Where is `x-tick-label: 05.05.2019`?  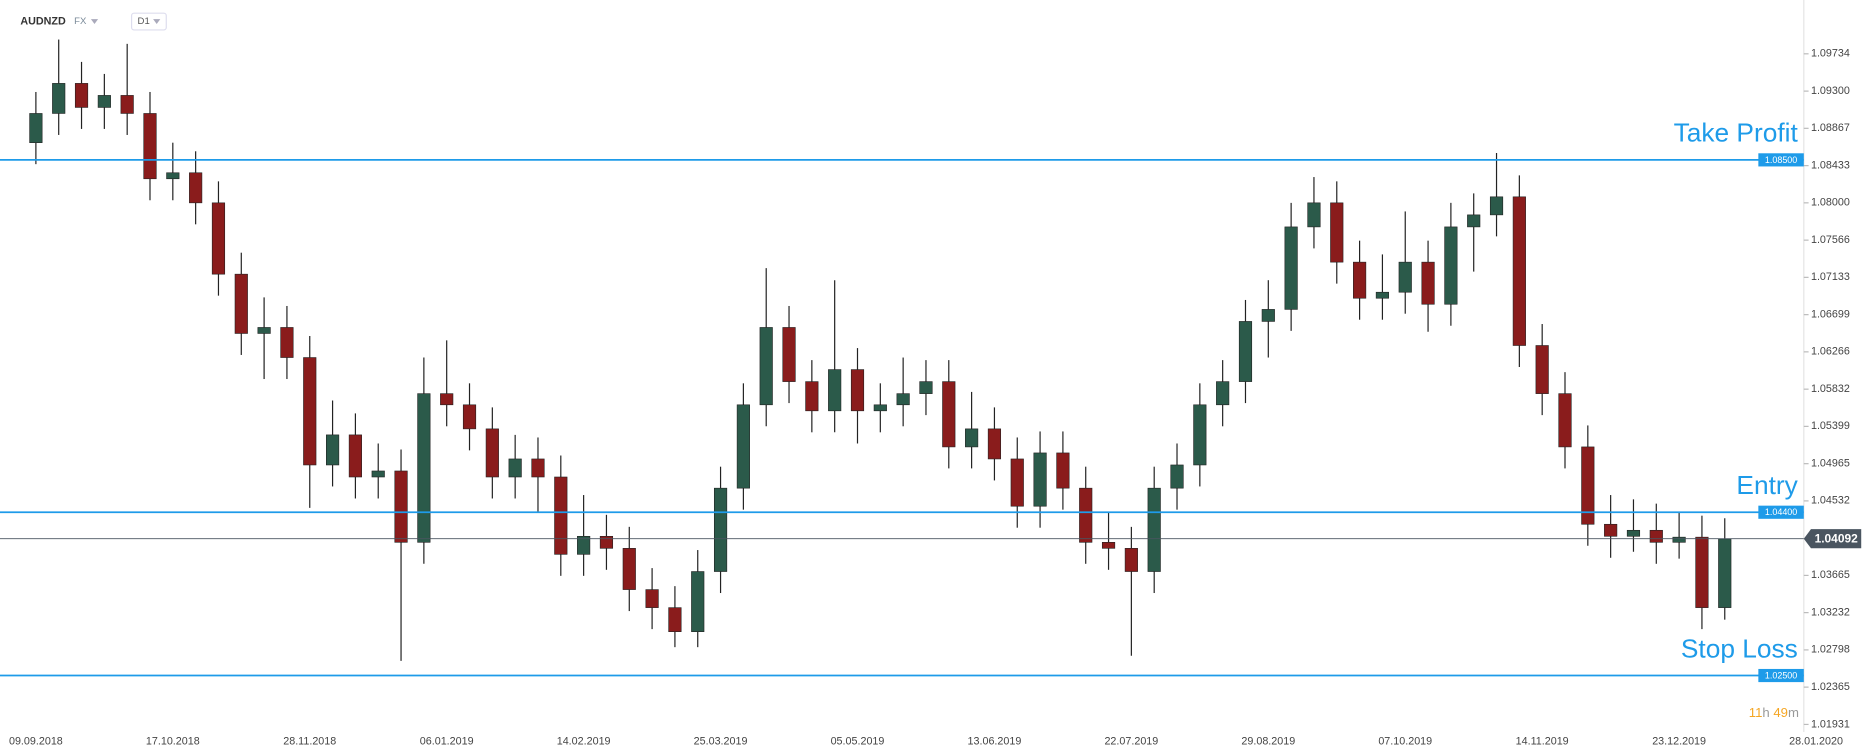 x-tick-label: 05.05.2019 is located at coordinates (858, 741).